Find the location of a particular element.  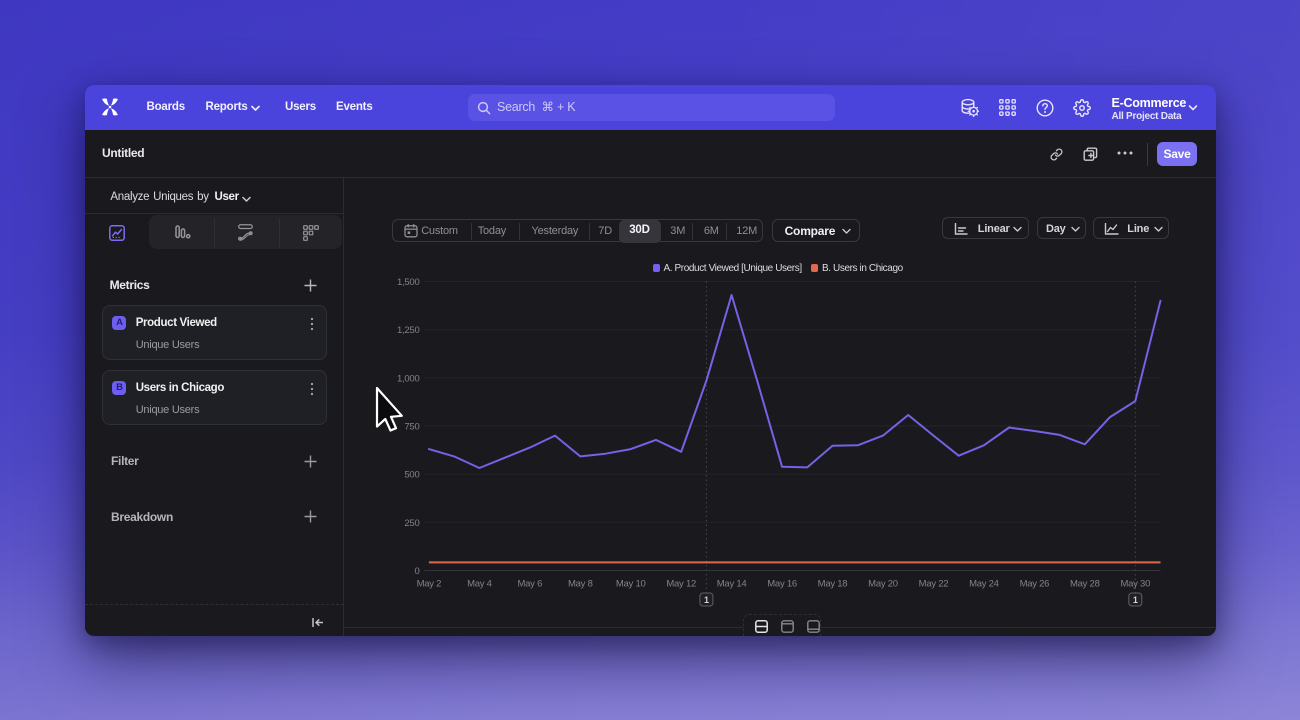

svg-text: 1,250 is located at coordinates (407, 330).